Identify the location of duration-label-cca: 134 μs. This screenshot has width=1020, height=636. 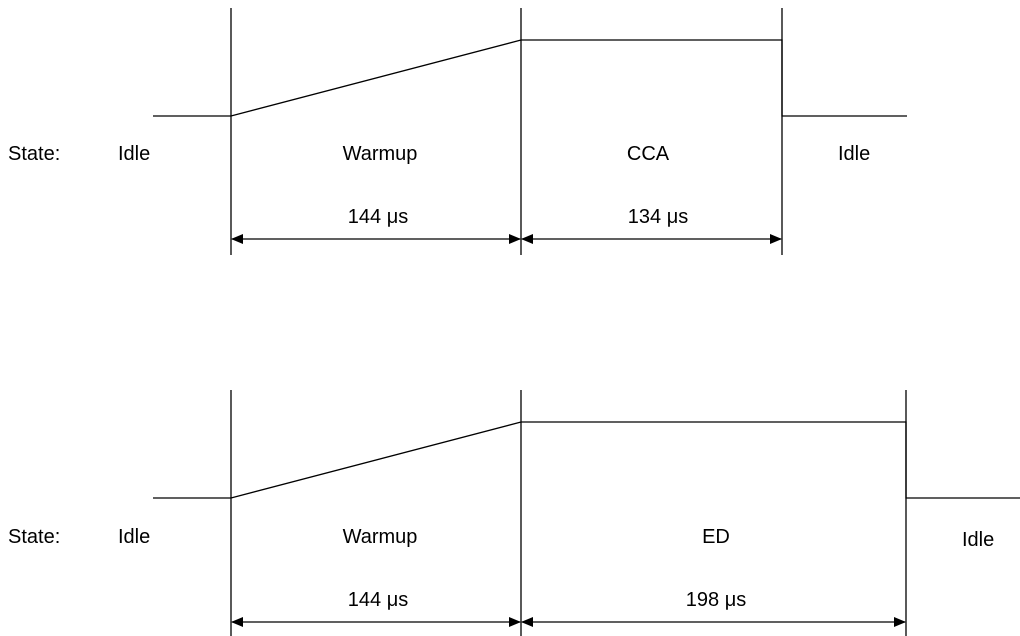
(658, 217).